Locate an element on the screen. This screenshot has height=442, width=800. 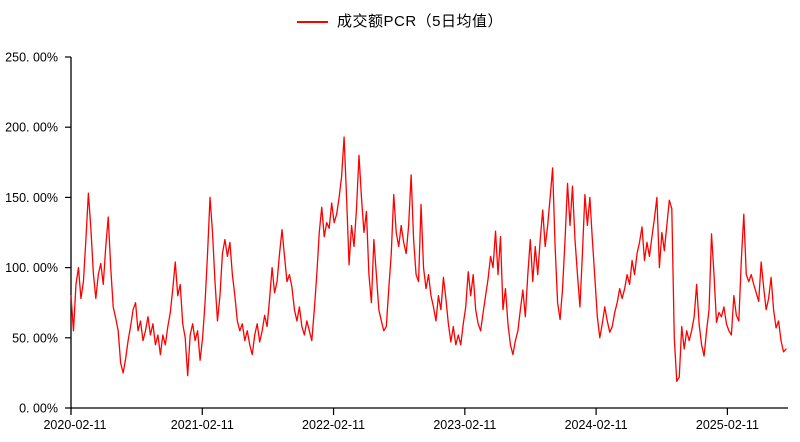
x-axis-tick-label: 2020-02-11 is located at coordinates (74, 425).